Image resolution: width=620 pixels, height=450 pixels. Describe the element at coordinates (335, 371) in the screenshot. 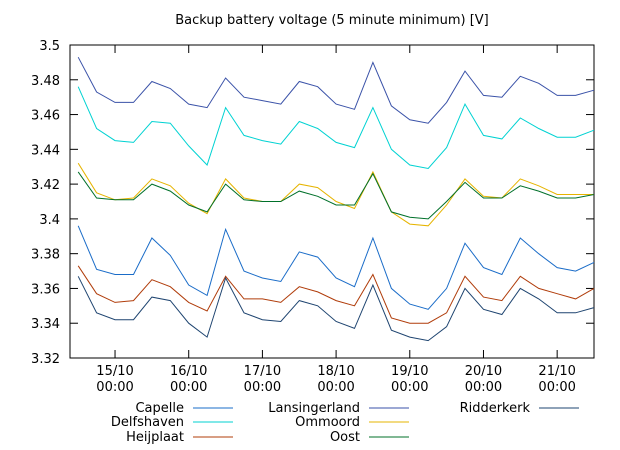

I see `x-tick-label-line: 18/10` at that location.